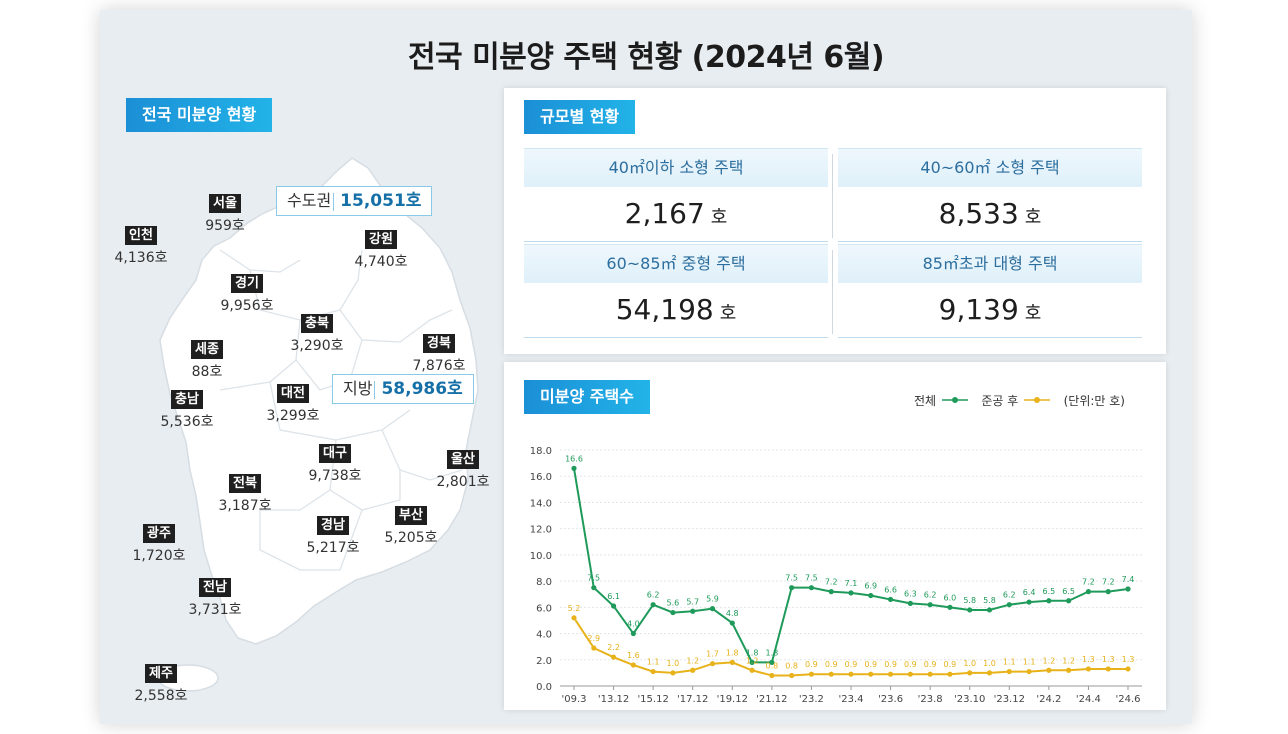  What do you see at coordinates (544, 582) in the screenshot?
I see `y-tick-label: 8.0` at bounding box center [544, 582].